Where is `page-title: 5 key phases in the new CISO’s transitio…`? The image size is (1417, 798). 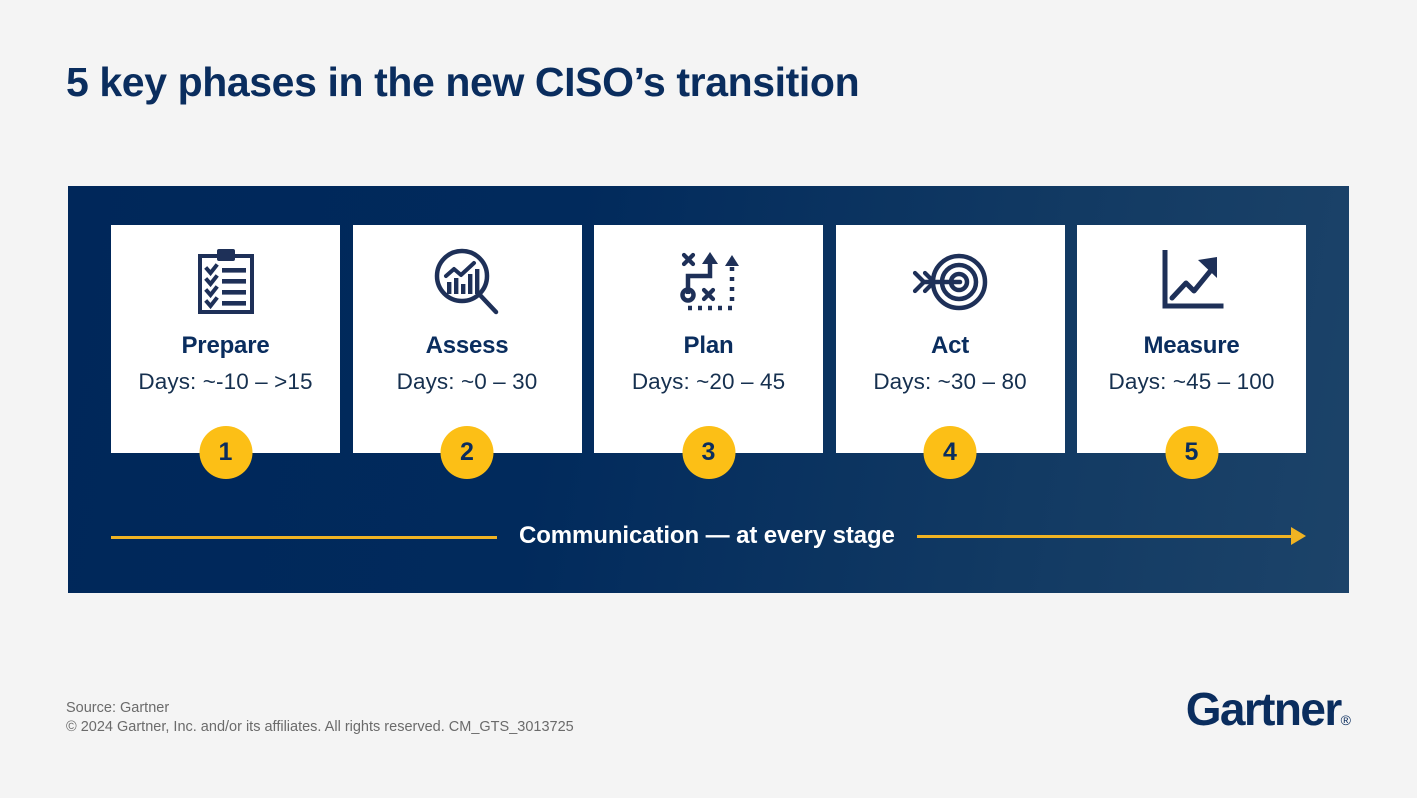
page-title: 5 key phases in the new CISO’s transitio… is located at coordinates (463, 82).